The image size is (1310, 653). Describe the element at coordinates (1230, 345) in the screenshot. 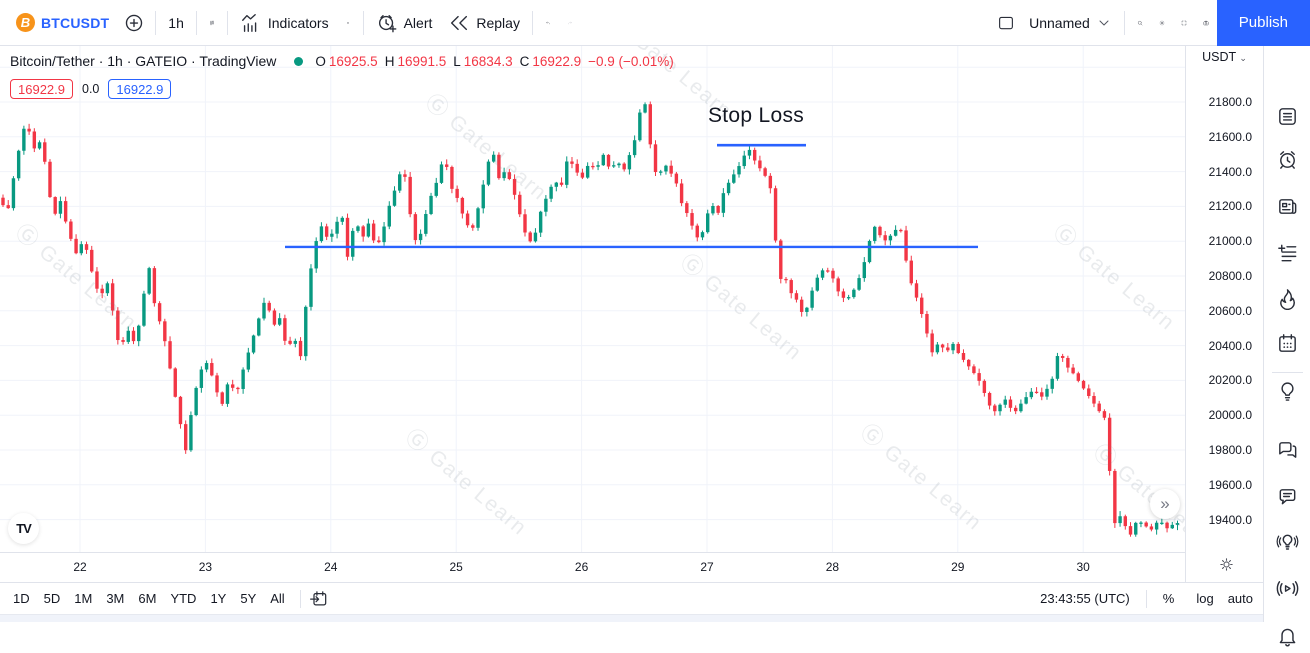

I see `price-tick-label: 20400.0` at that location.